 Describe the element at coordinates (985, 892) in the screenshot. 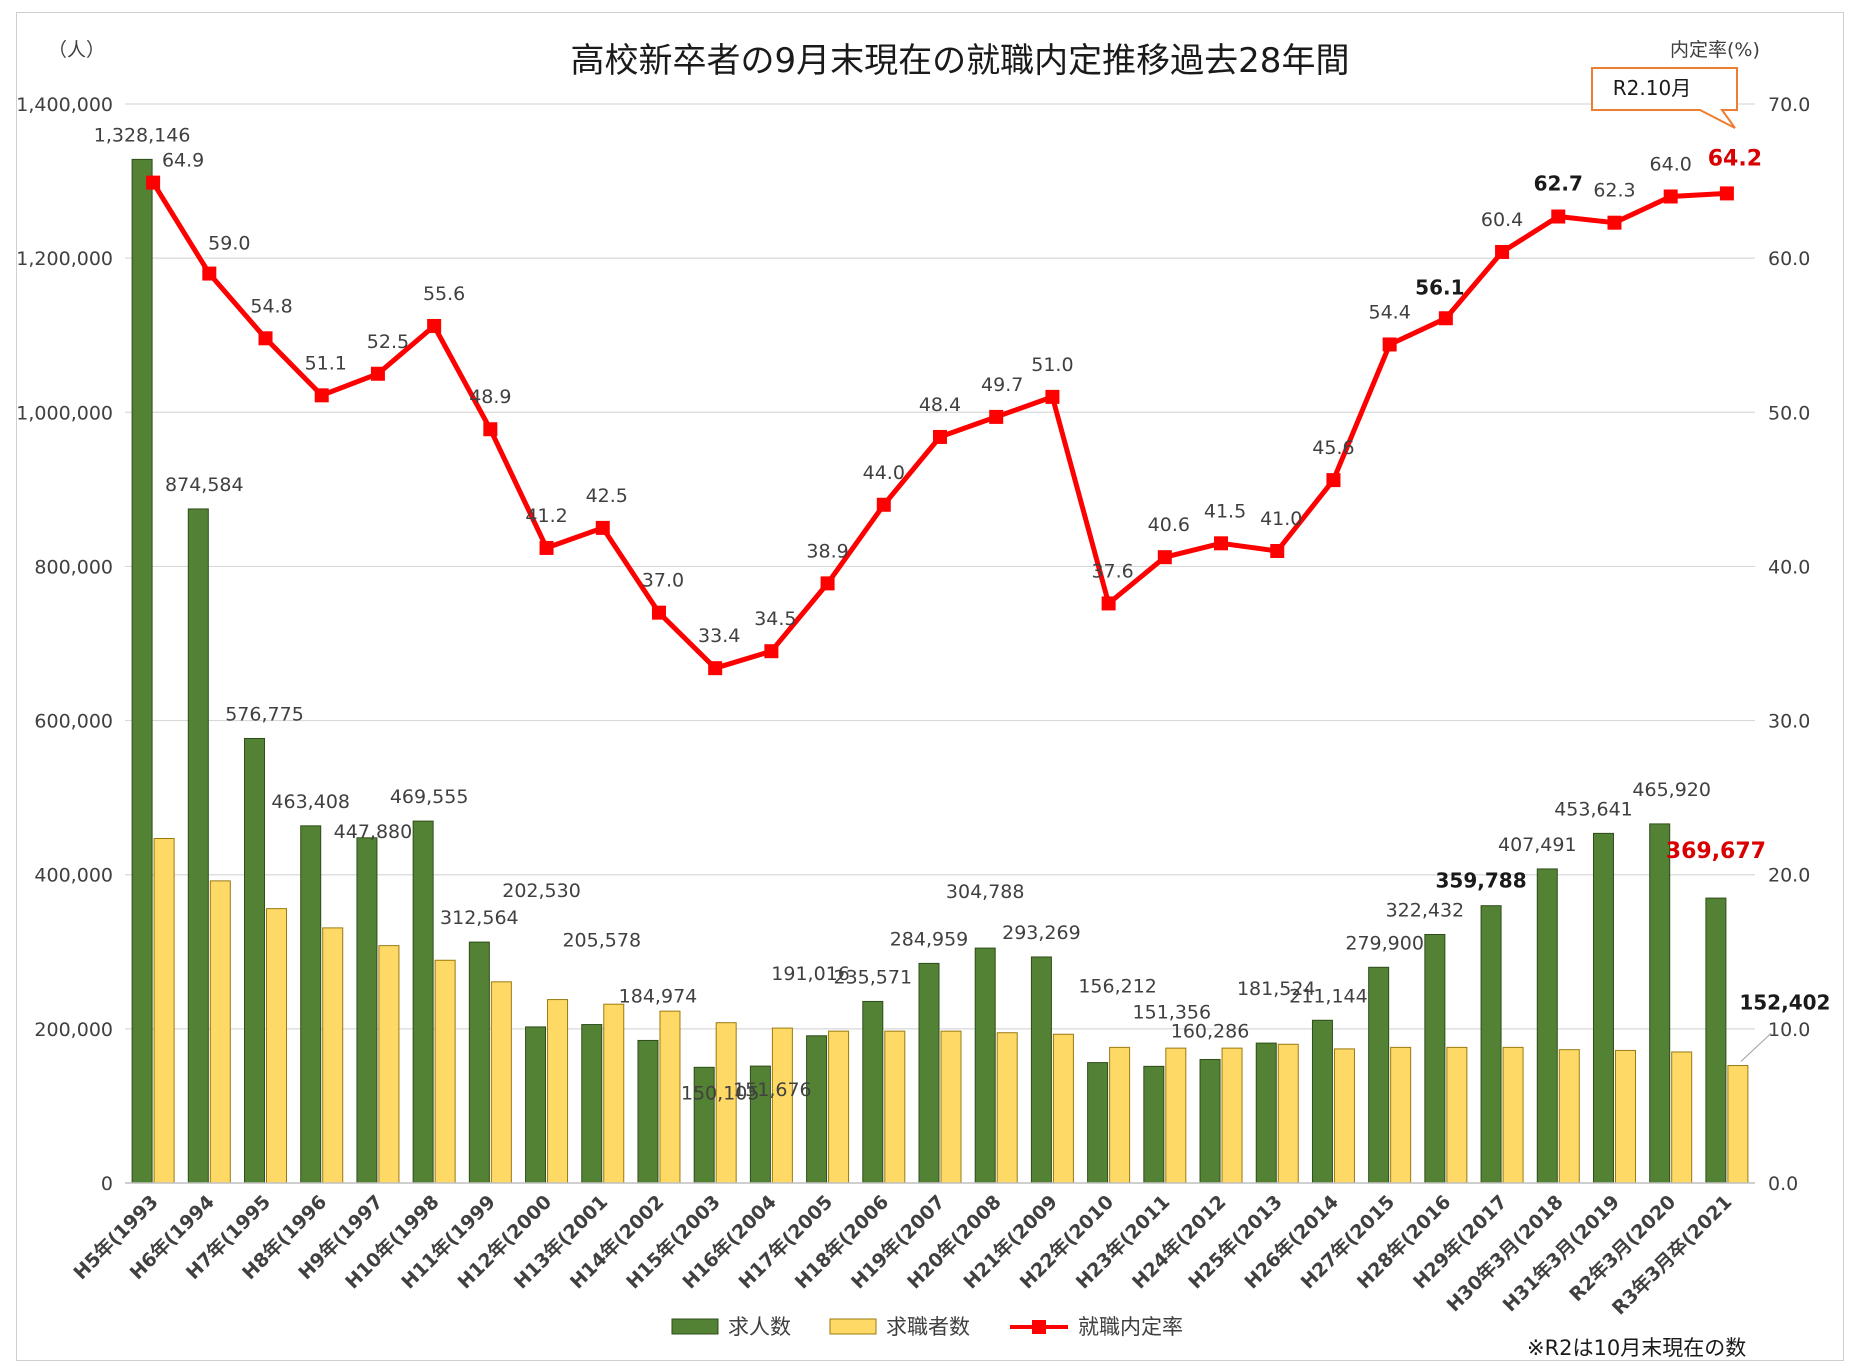

I see `label-求人数: 304,788` at that location.